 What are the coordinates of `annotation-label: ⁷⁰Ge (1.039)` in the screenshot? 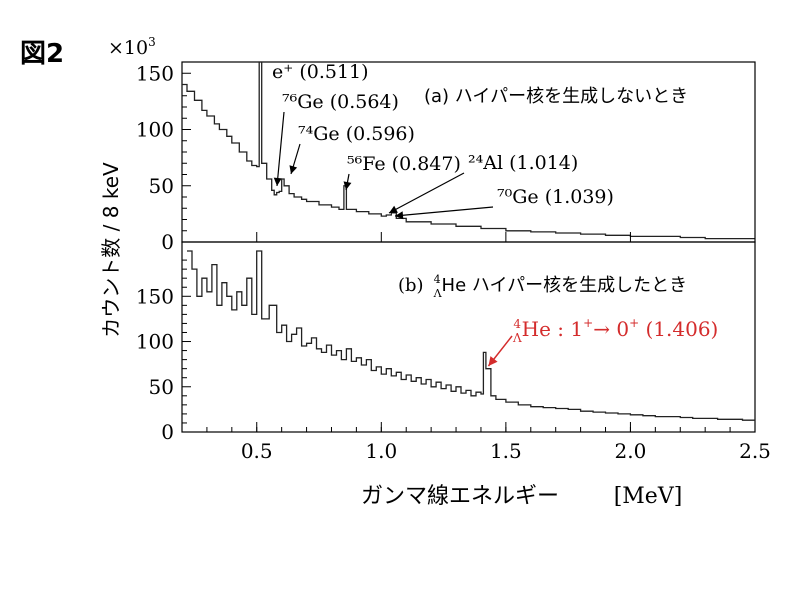 It's located at (555, 197).